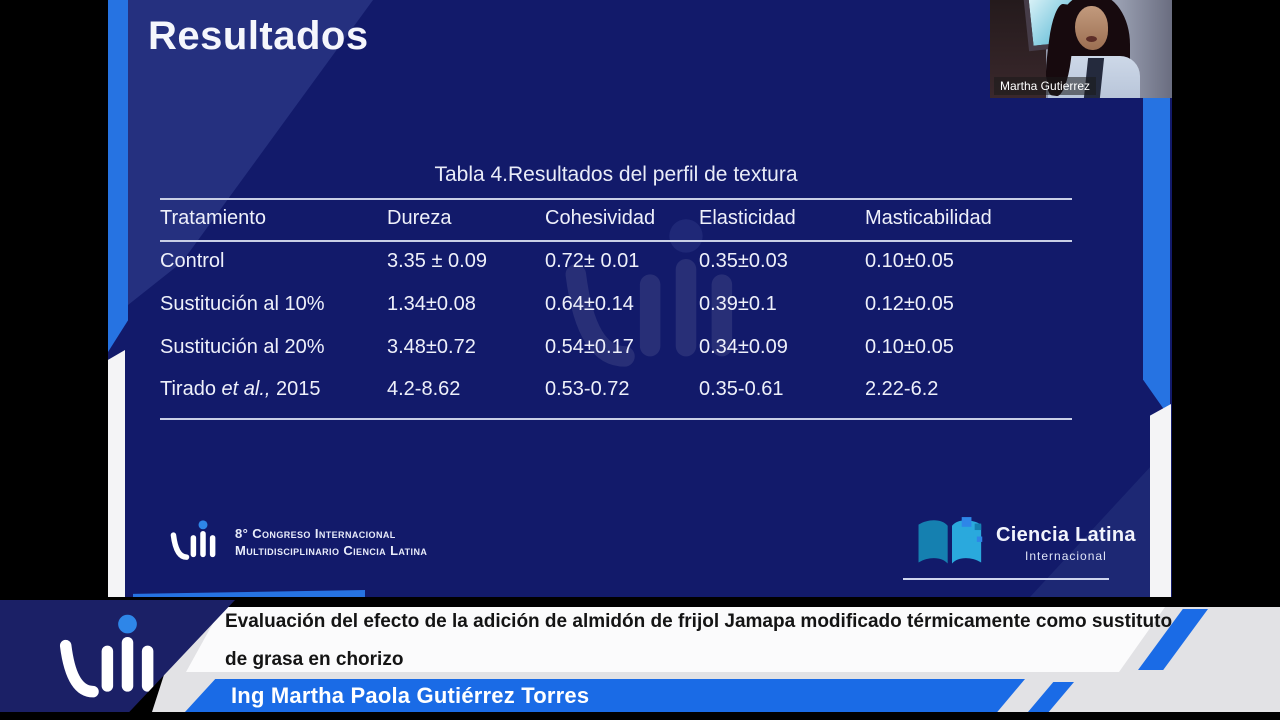 The width and height of the screenshot is (1280, 720). What do you see at coordinates (1091, 39) in the screenshot?
I see `webcam-person-mouth` at bounding box center [1091, 39].